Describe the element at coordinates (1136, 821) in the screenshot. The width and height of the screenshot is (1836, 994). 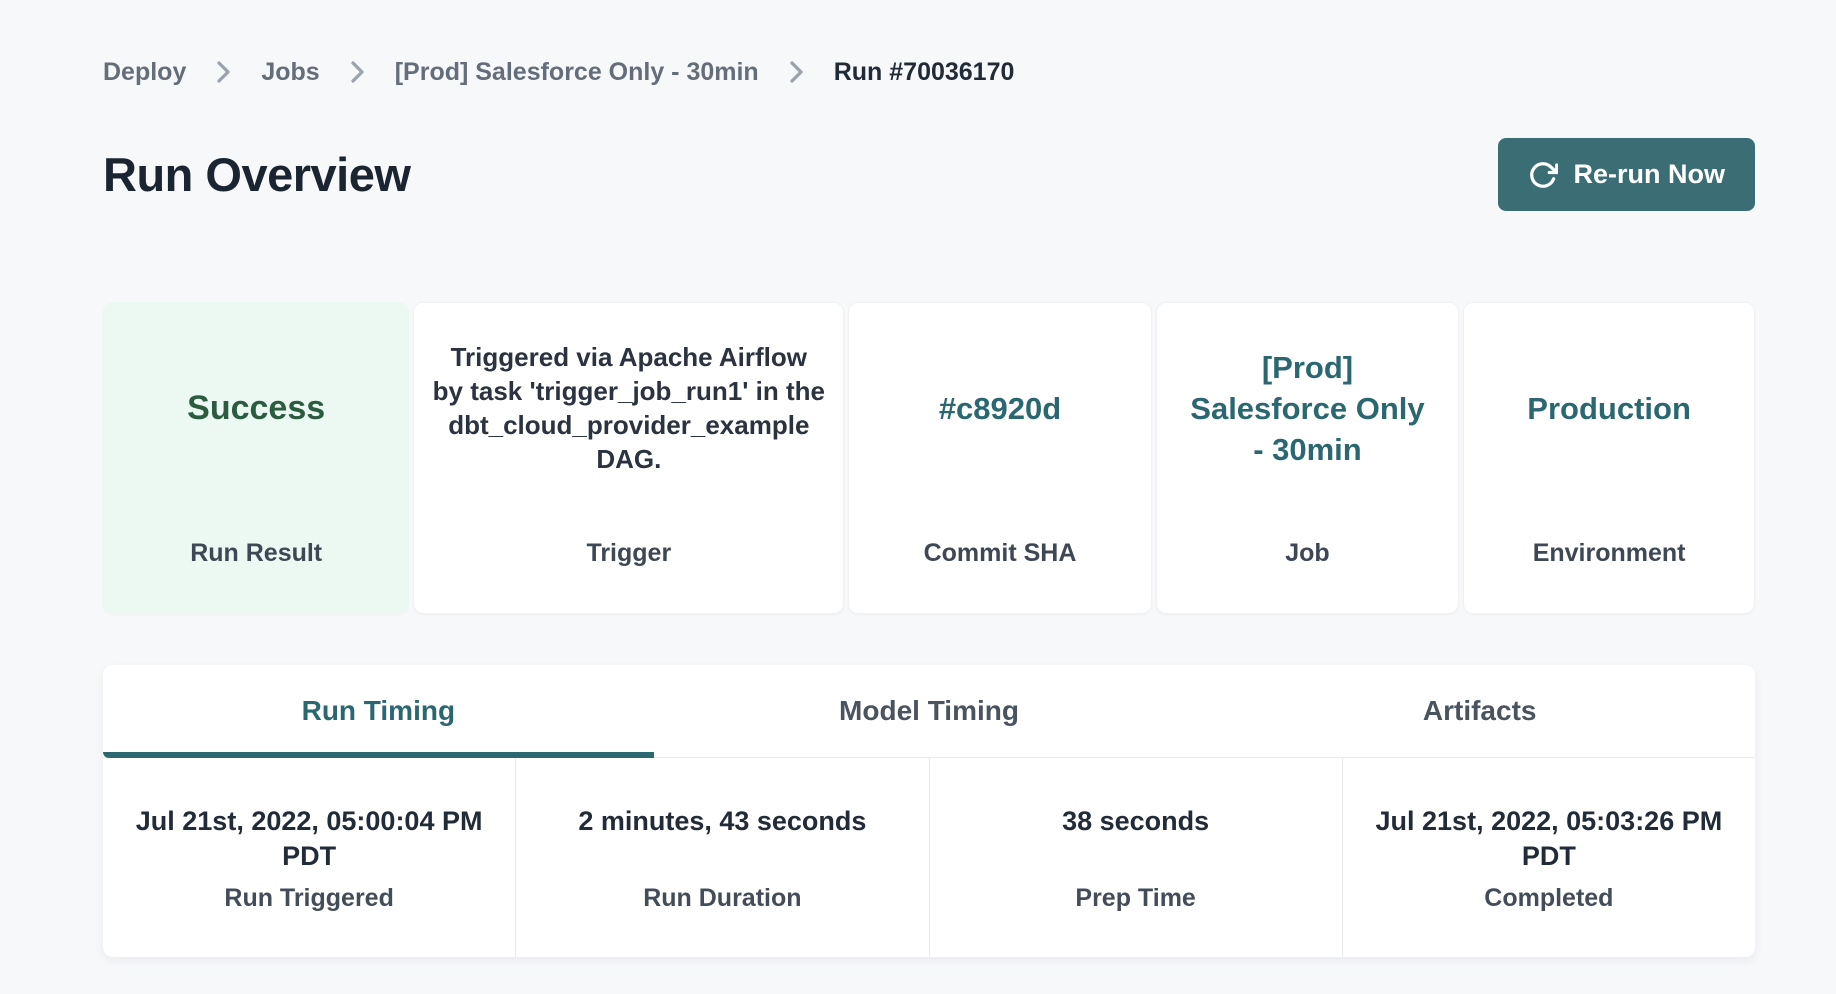
I see `prep-time-value: 38 seconds` at that location.